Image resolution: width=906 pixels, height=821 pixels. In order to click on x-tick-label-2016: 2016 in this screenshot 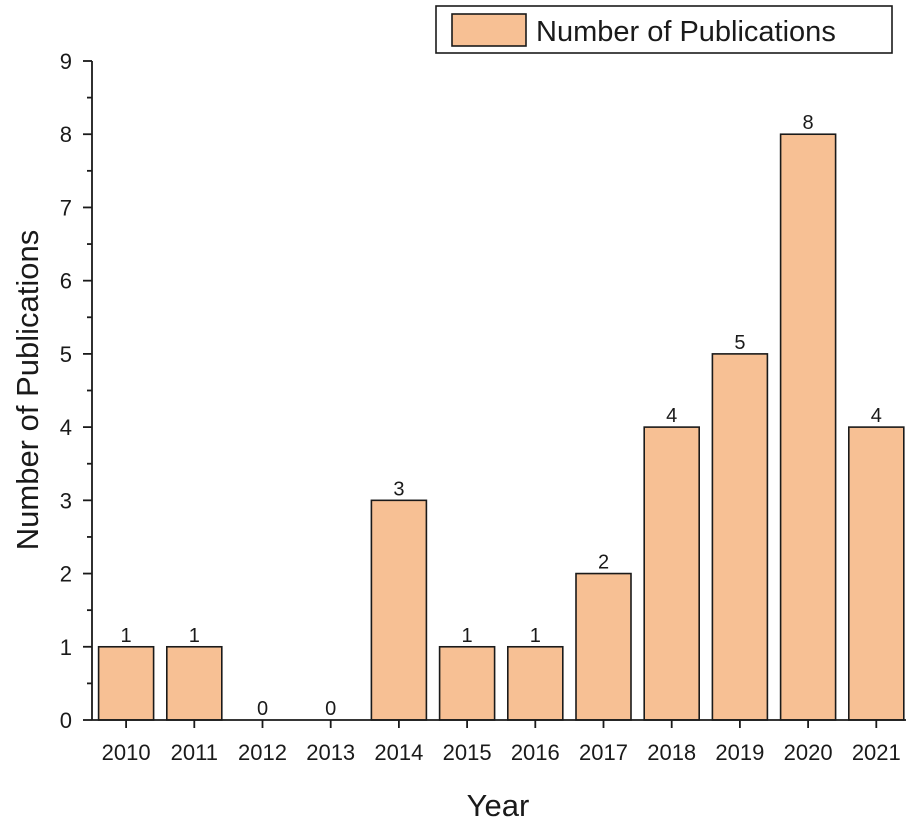, I will do `click(535, 752)`.